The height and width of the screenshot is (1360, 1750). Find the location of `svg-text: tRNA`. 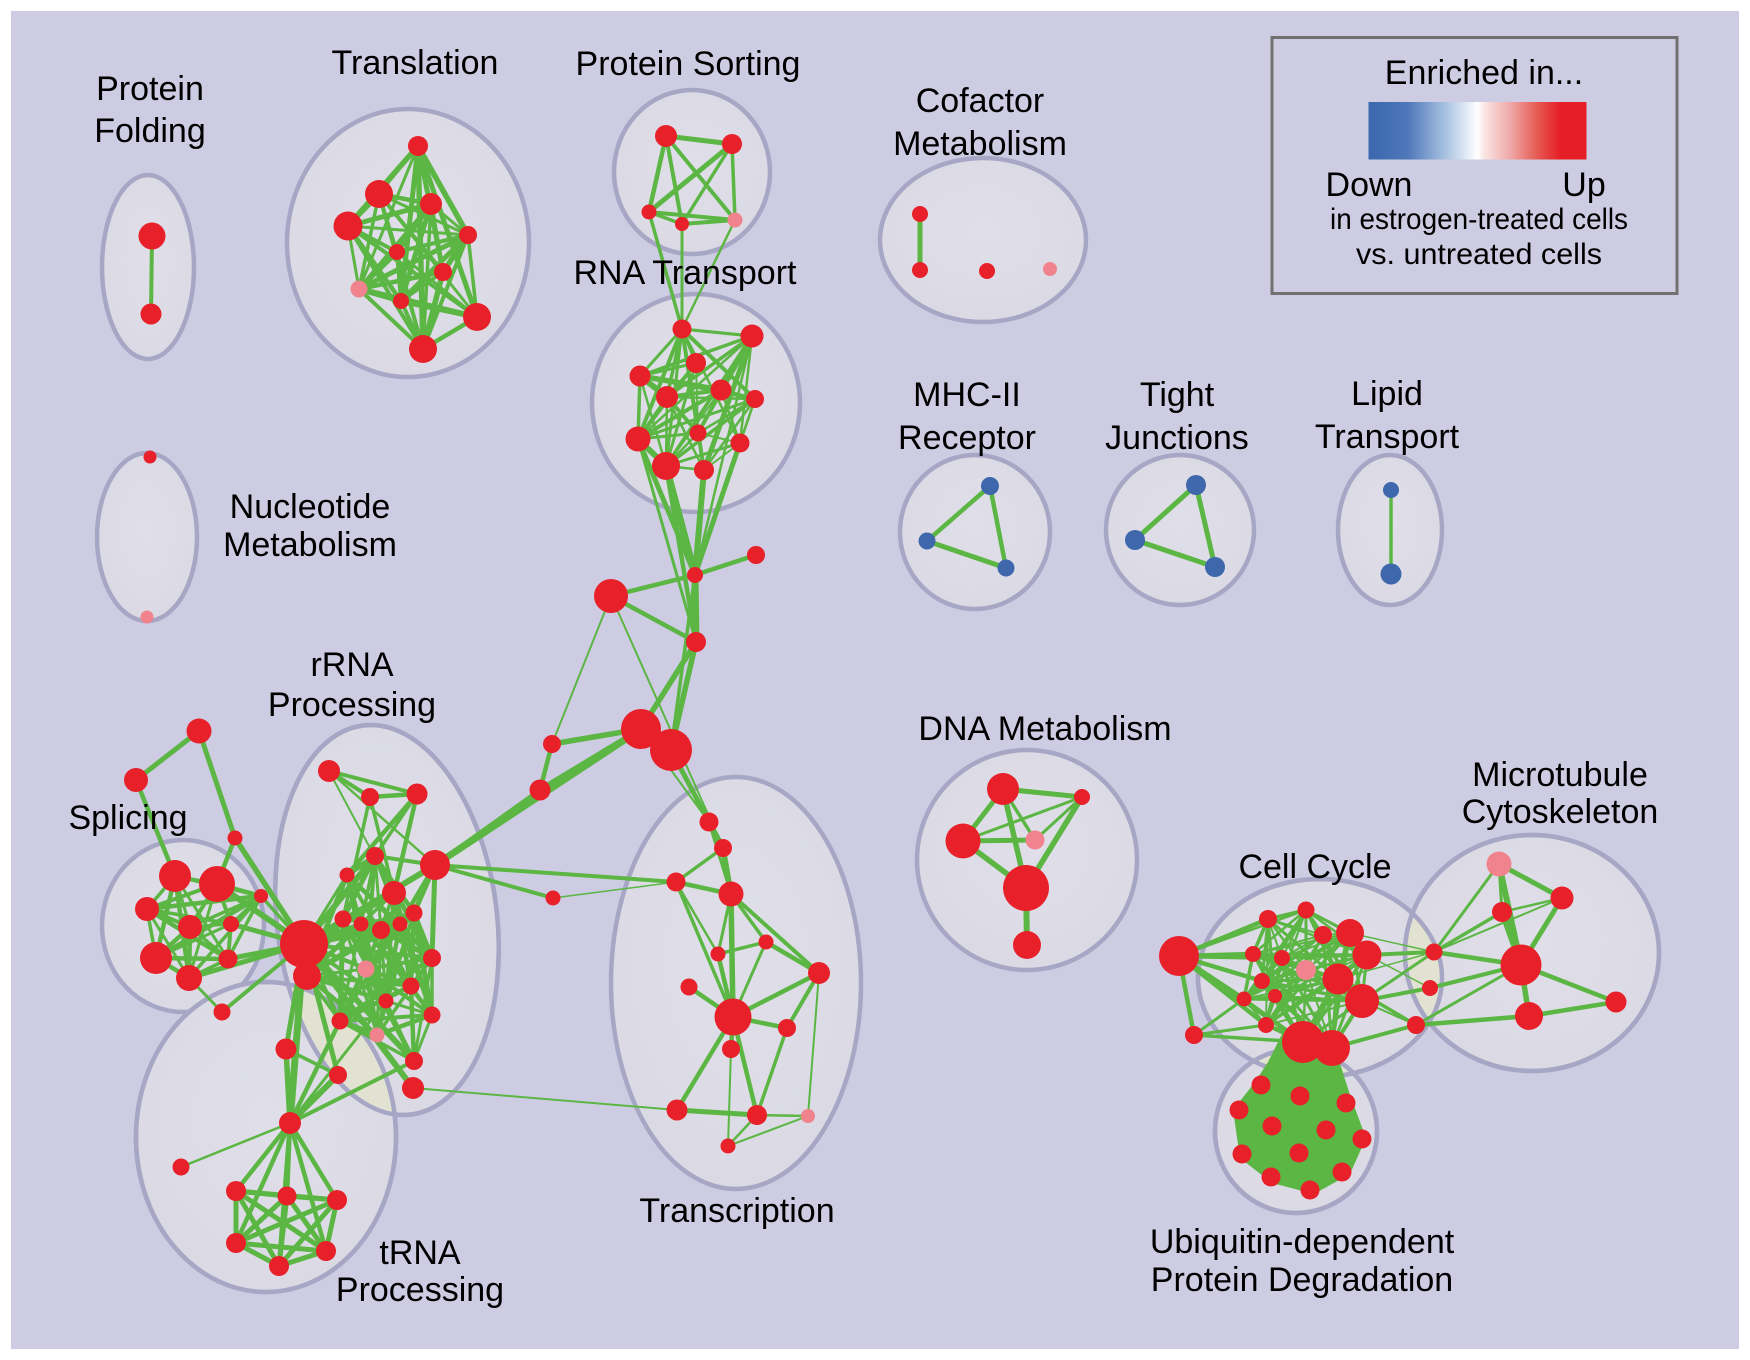

svg-text: tRNA is located at coordinates (420, 1253).